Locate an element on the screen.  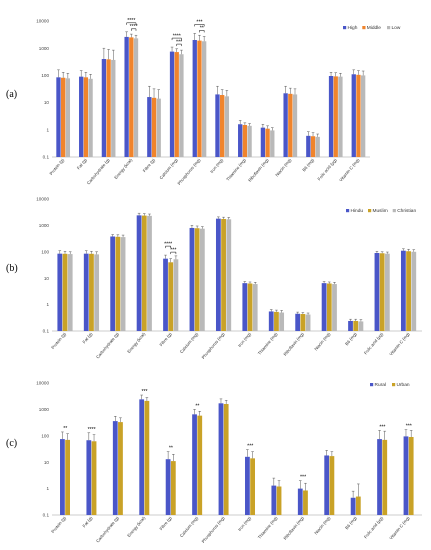
panel-label: (b) is located at coordinates (12, 268).